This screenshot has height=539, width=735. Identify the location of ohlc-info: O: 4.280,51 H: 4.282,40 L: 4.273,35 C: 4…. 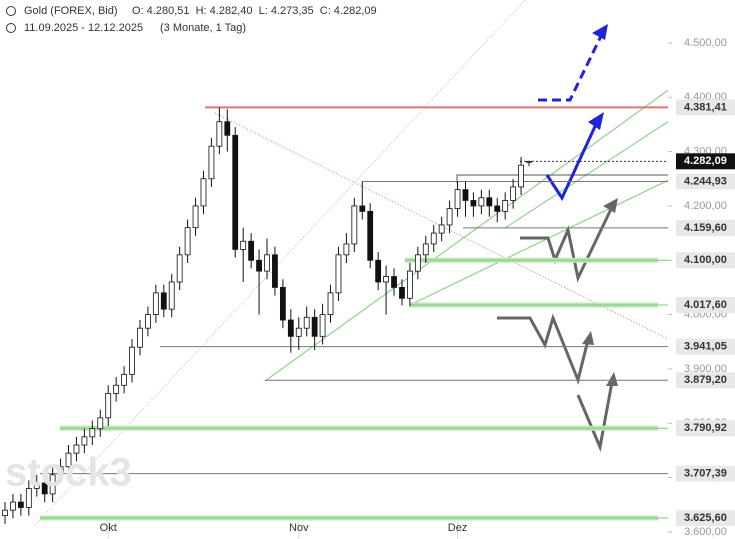
(254, 11).